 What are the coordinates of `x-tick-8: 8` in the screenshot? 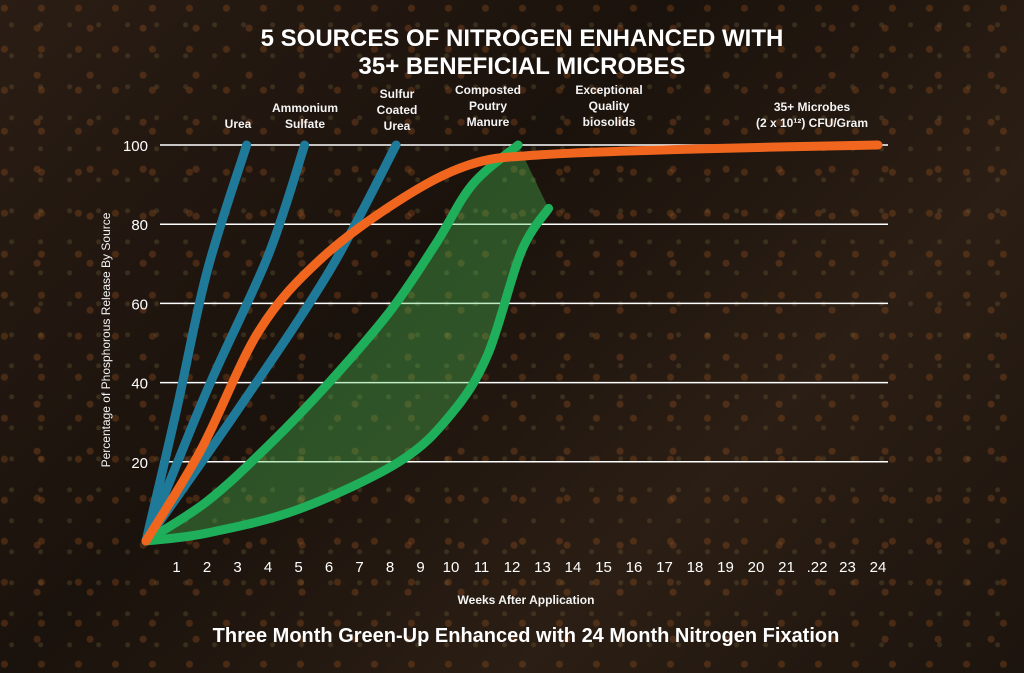 It's located at (390, 567).